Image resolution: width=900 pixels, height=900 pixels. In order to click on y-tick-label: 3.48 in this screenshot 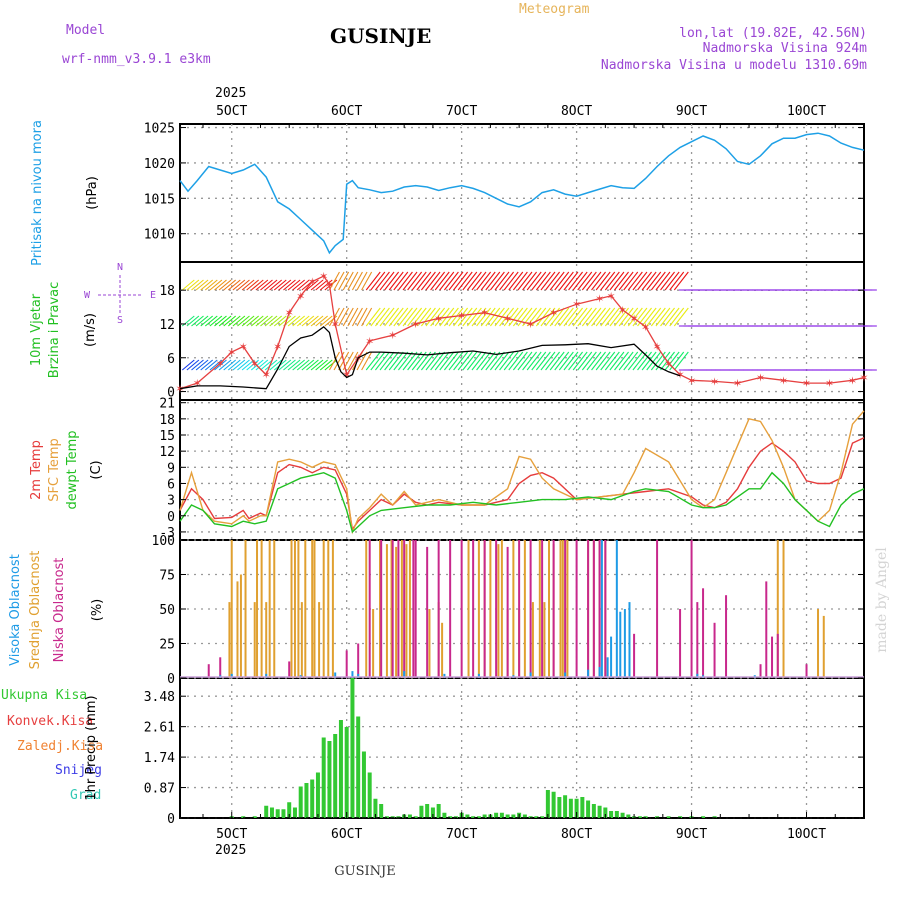, I will do `click(159, 697)`.